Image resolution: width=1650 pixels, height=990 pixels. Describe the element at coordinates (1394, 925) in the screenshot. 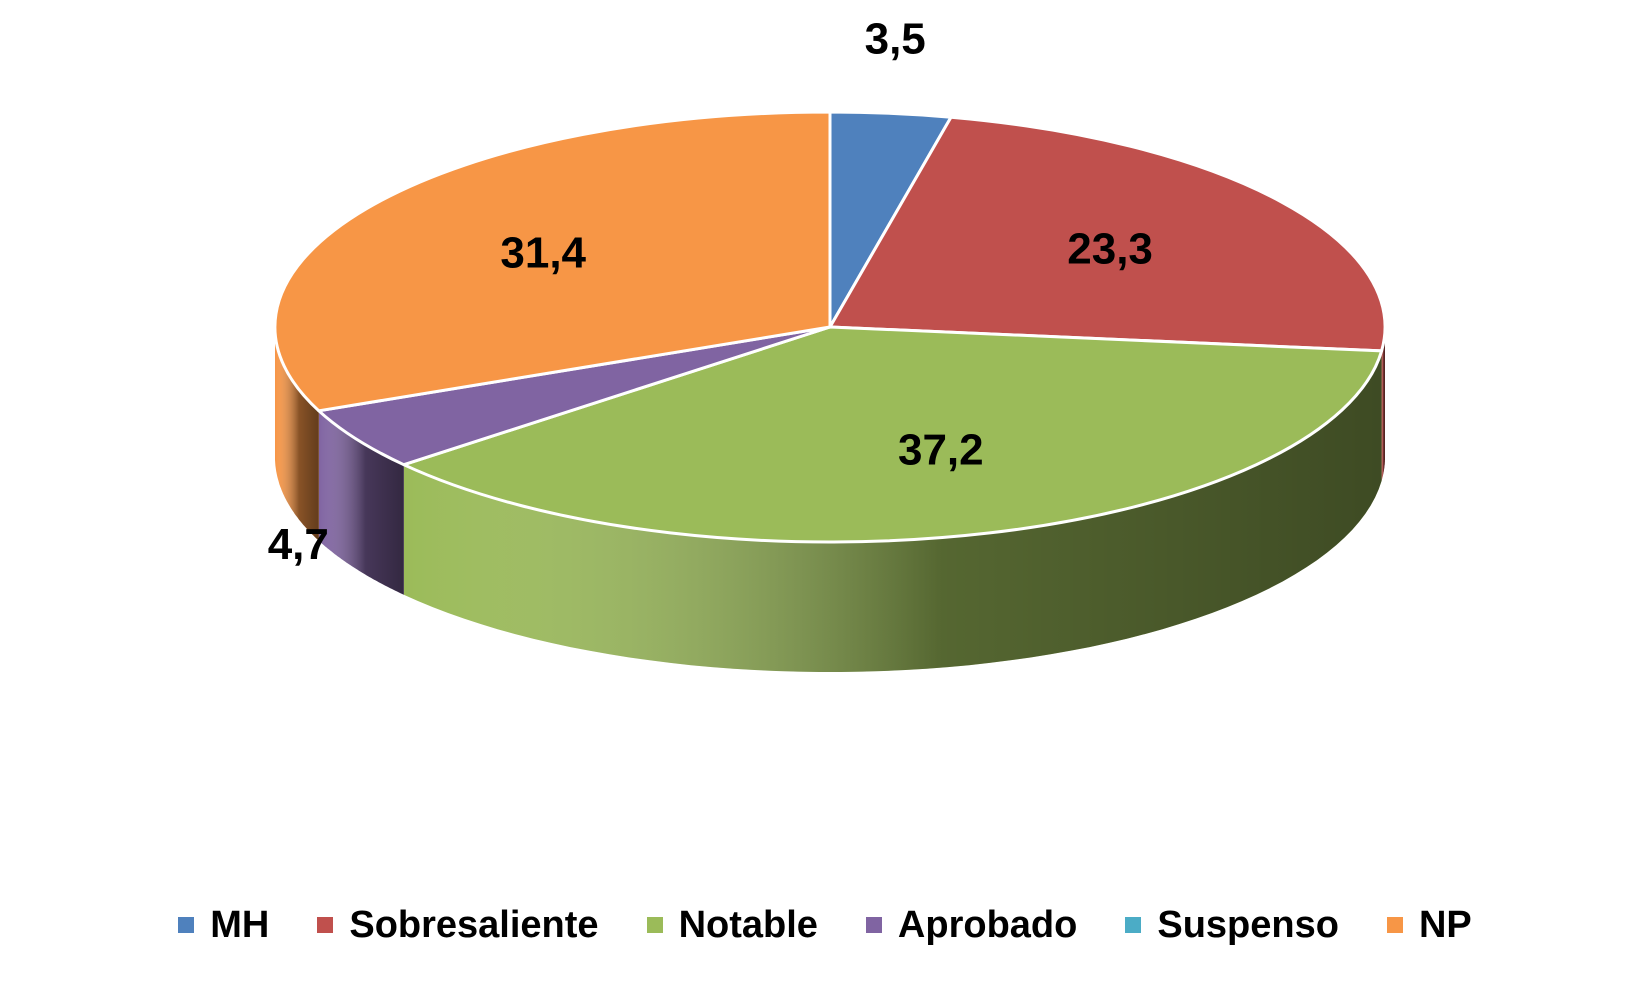

I see `legend-swatch-np` at that location.